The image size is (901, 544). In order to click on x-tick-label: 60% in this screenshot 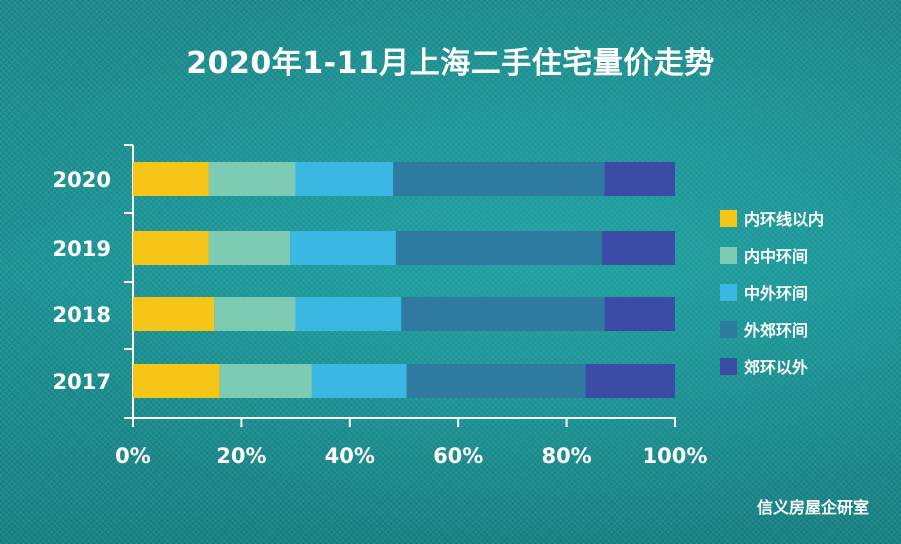, I will do `click(458, 456)`.